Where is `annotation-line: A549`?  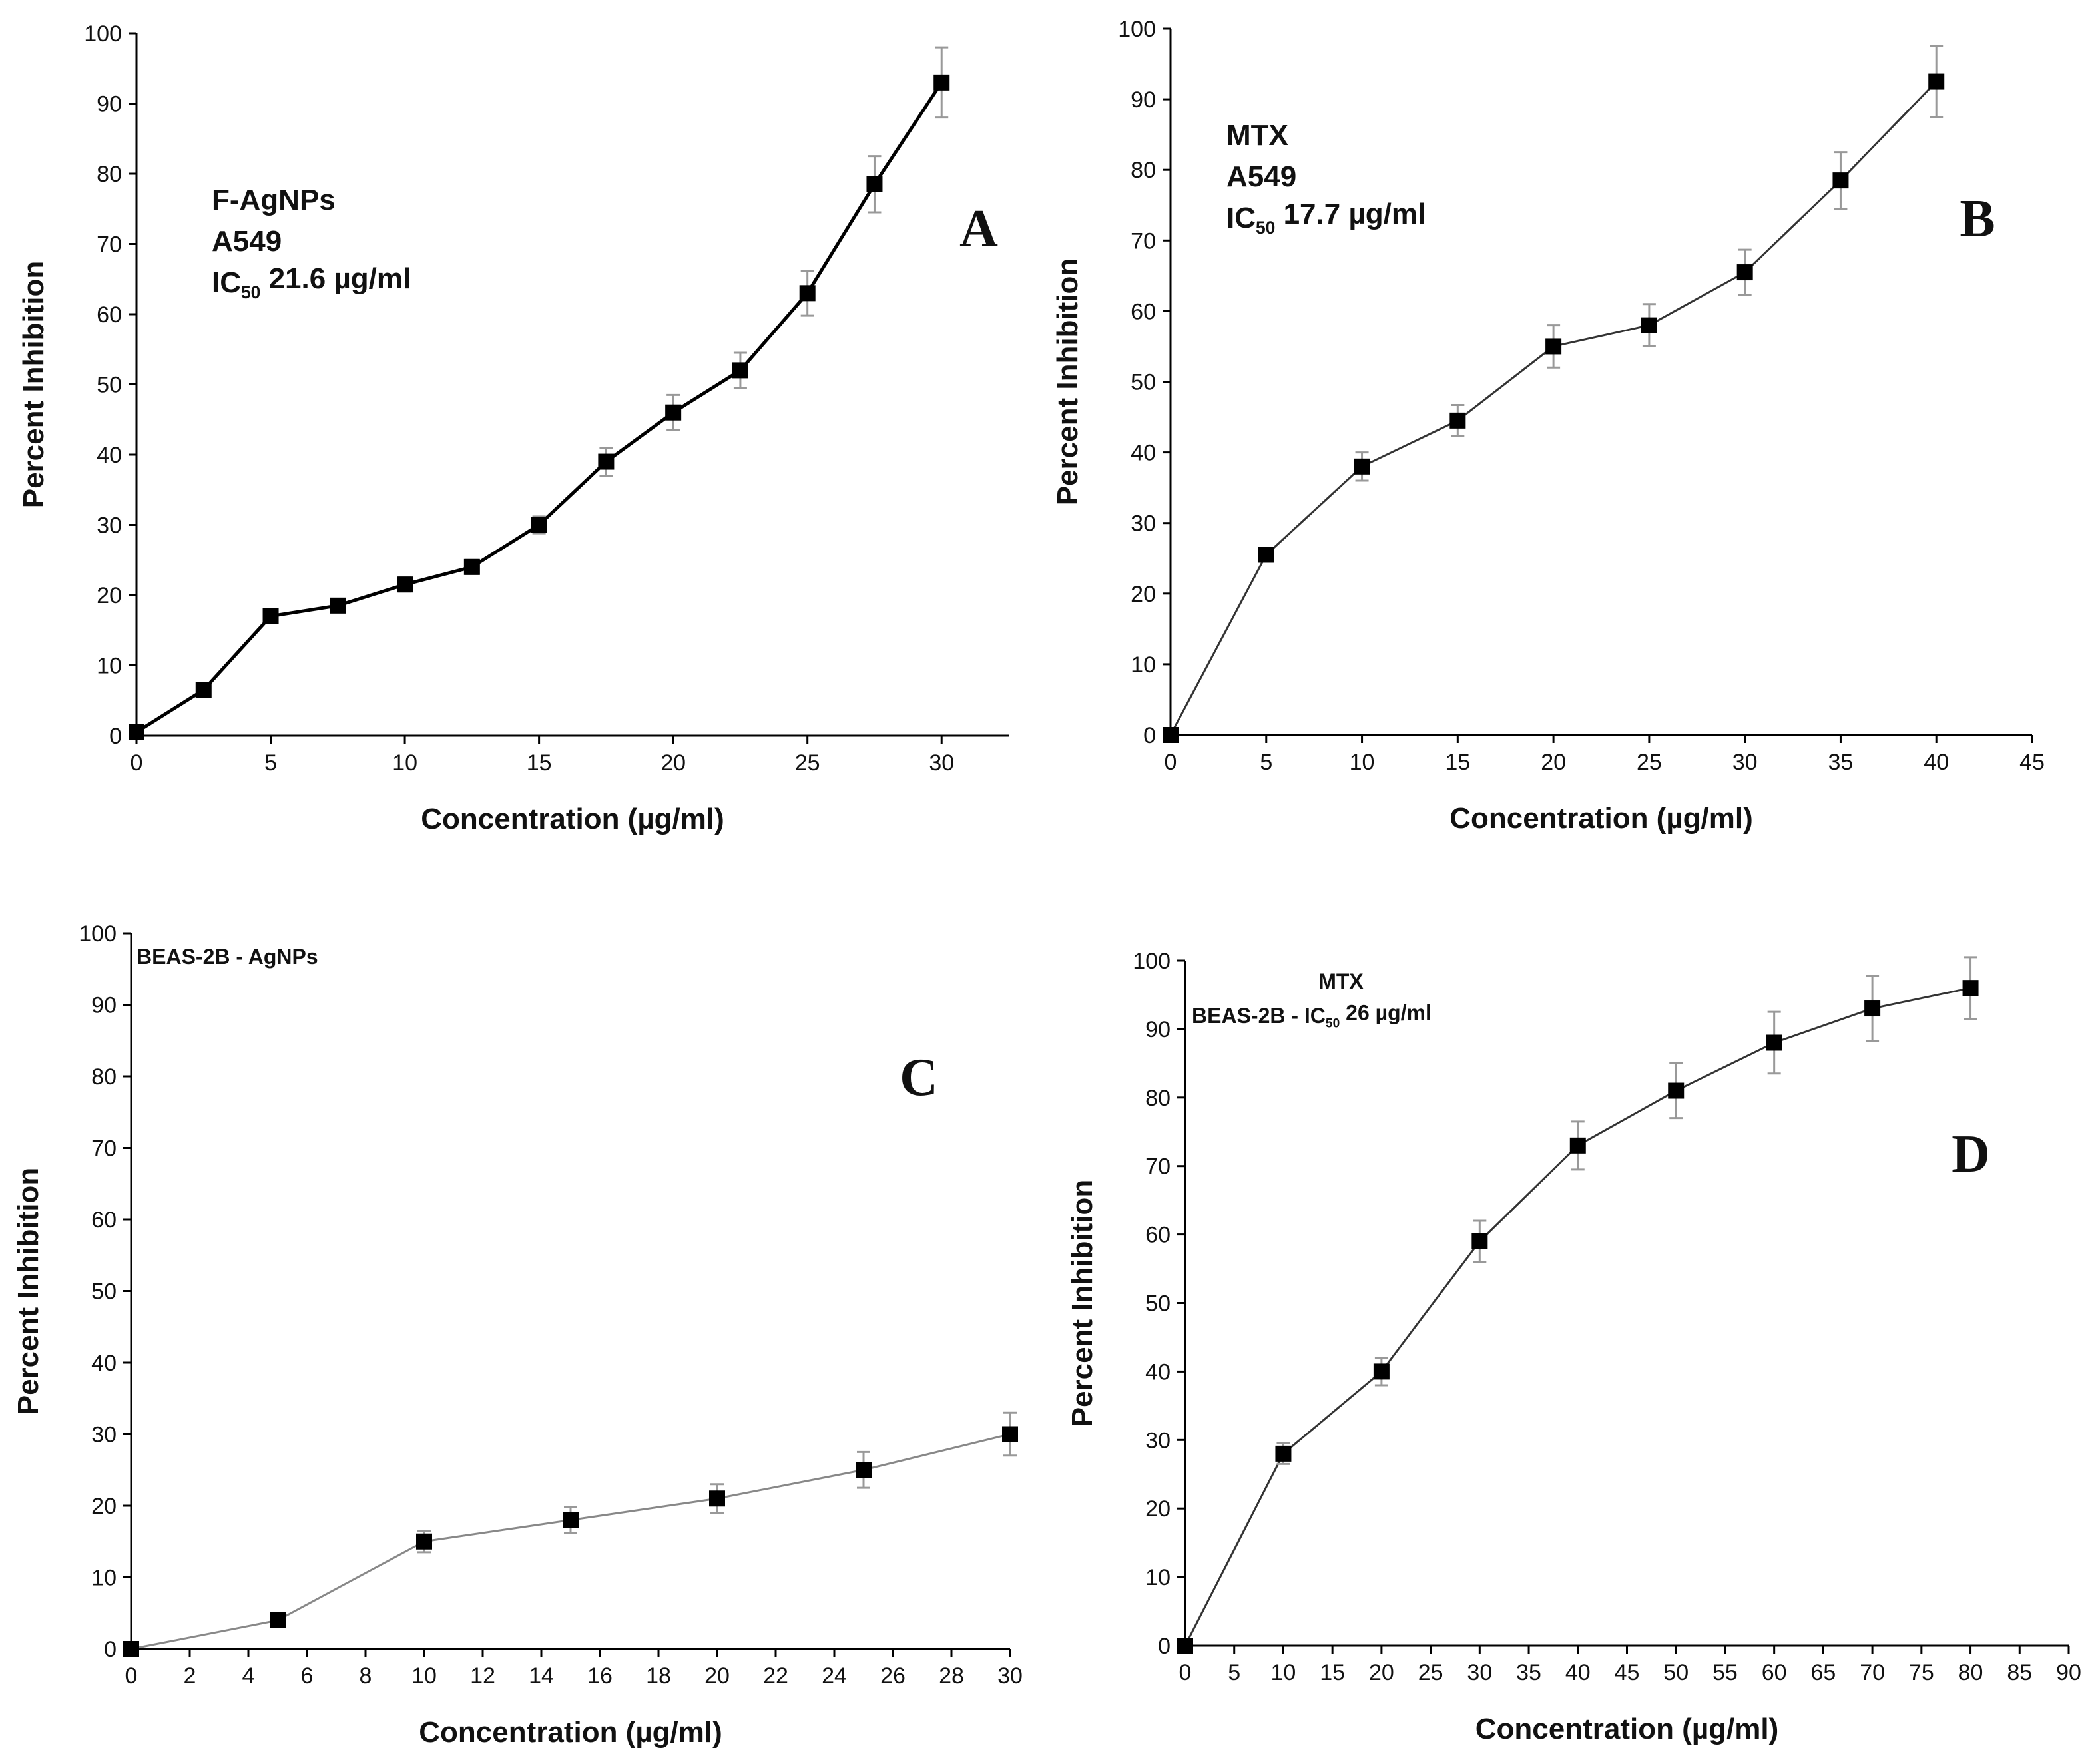 annotation-line: A549 is located at coordinates (247, 241).